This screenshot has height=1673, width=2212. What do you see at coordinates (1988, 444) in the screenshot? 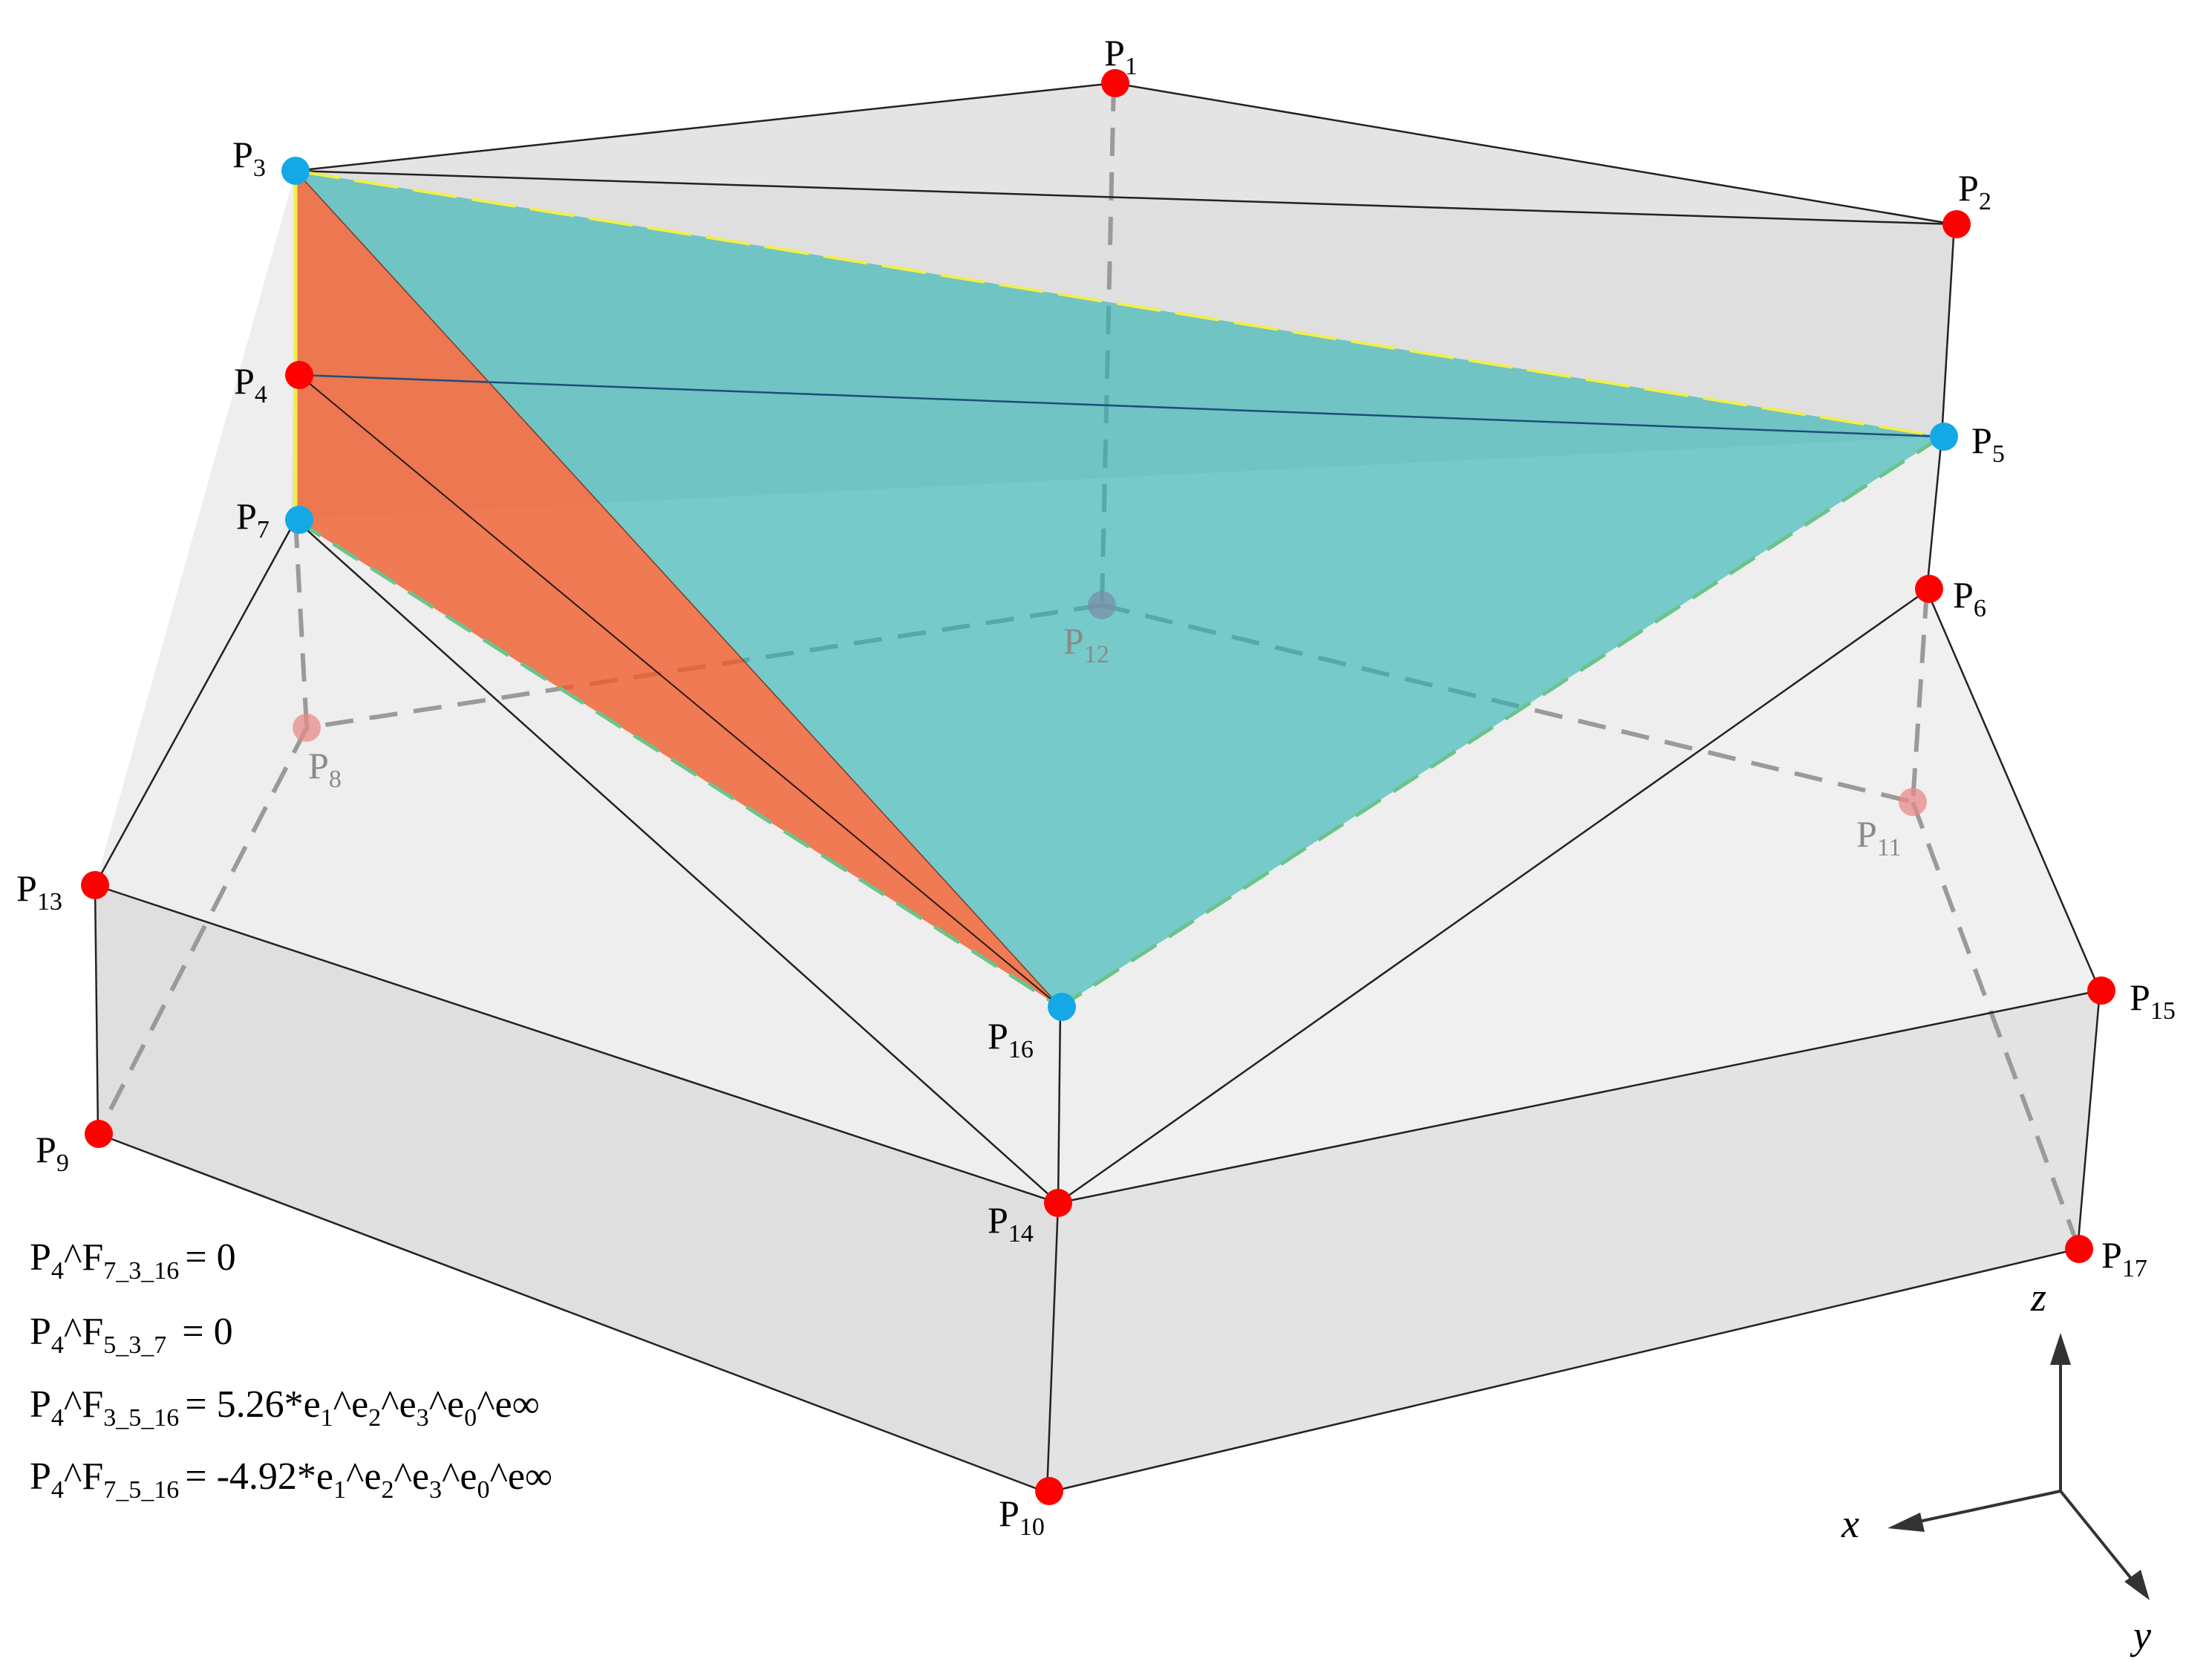
I see `label-P5: P5` at bounding box center [1988, 444].